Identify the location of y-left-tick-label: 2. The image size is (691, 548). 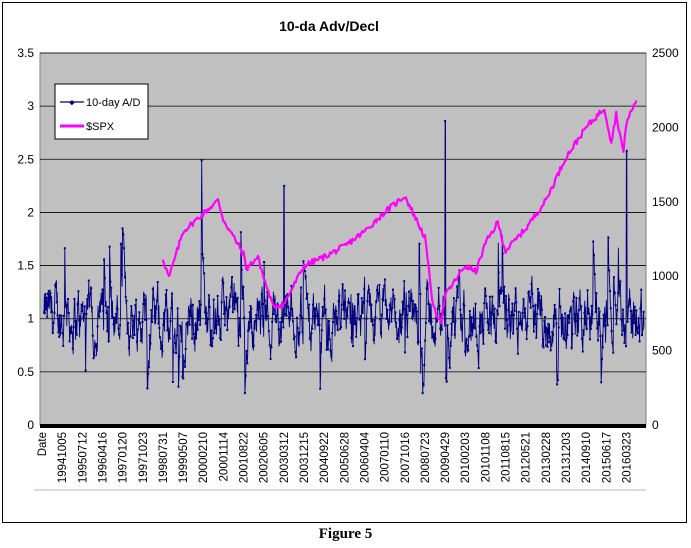
(30, 212).